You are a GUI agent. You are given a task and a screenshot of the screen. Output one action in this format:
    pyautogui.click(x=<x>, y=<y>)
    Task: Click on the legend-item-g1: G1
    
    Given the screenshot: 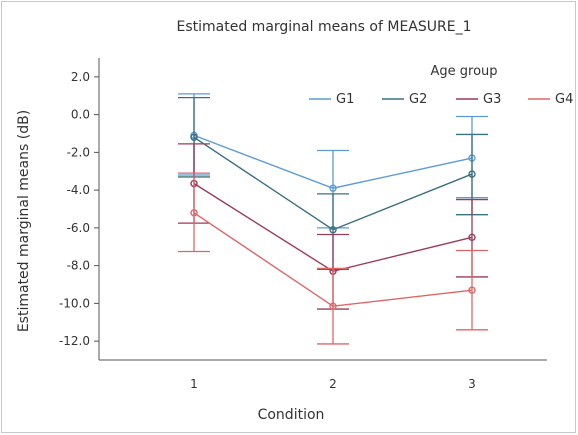 What is the action you would take?
    pyautogui.click(x=331, y=99)
    